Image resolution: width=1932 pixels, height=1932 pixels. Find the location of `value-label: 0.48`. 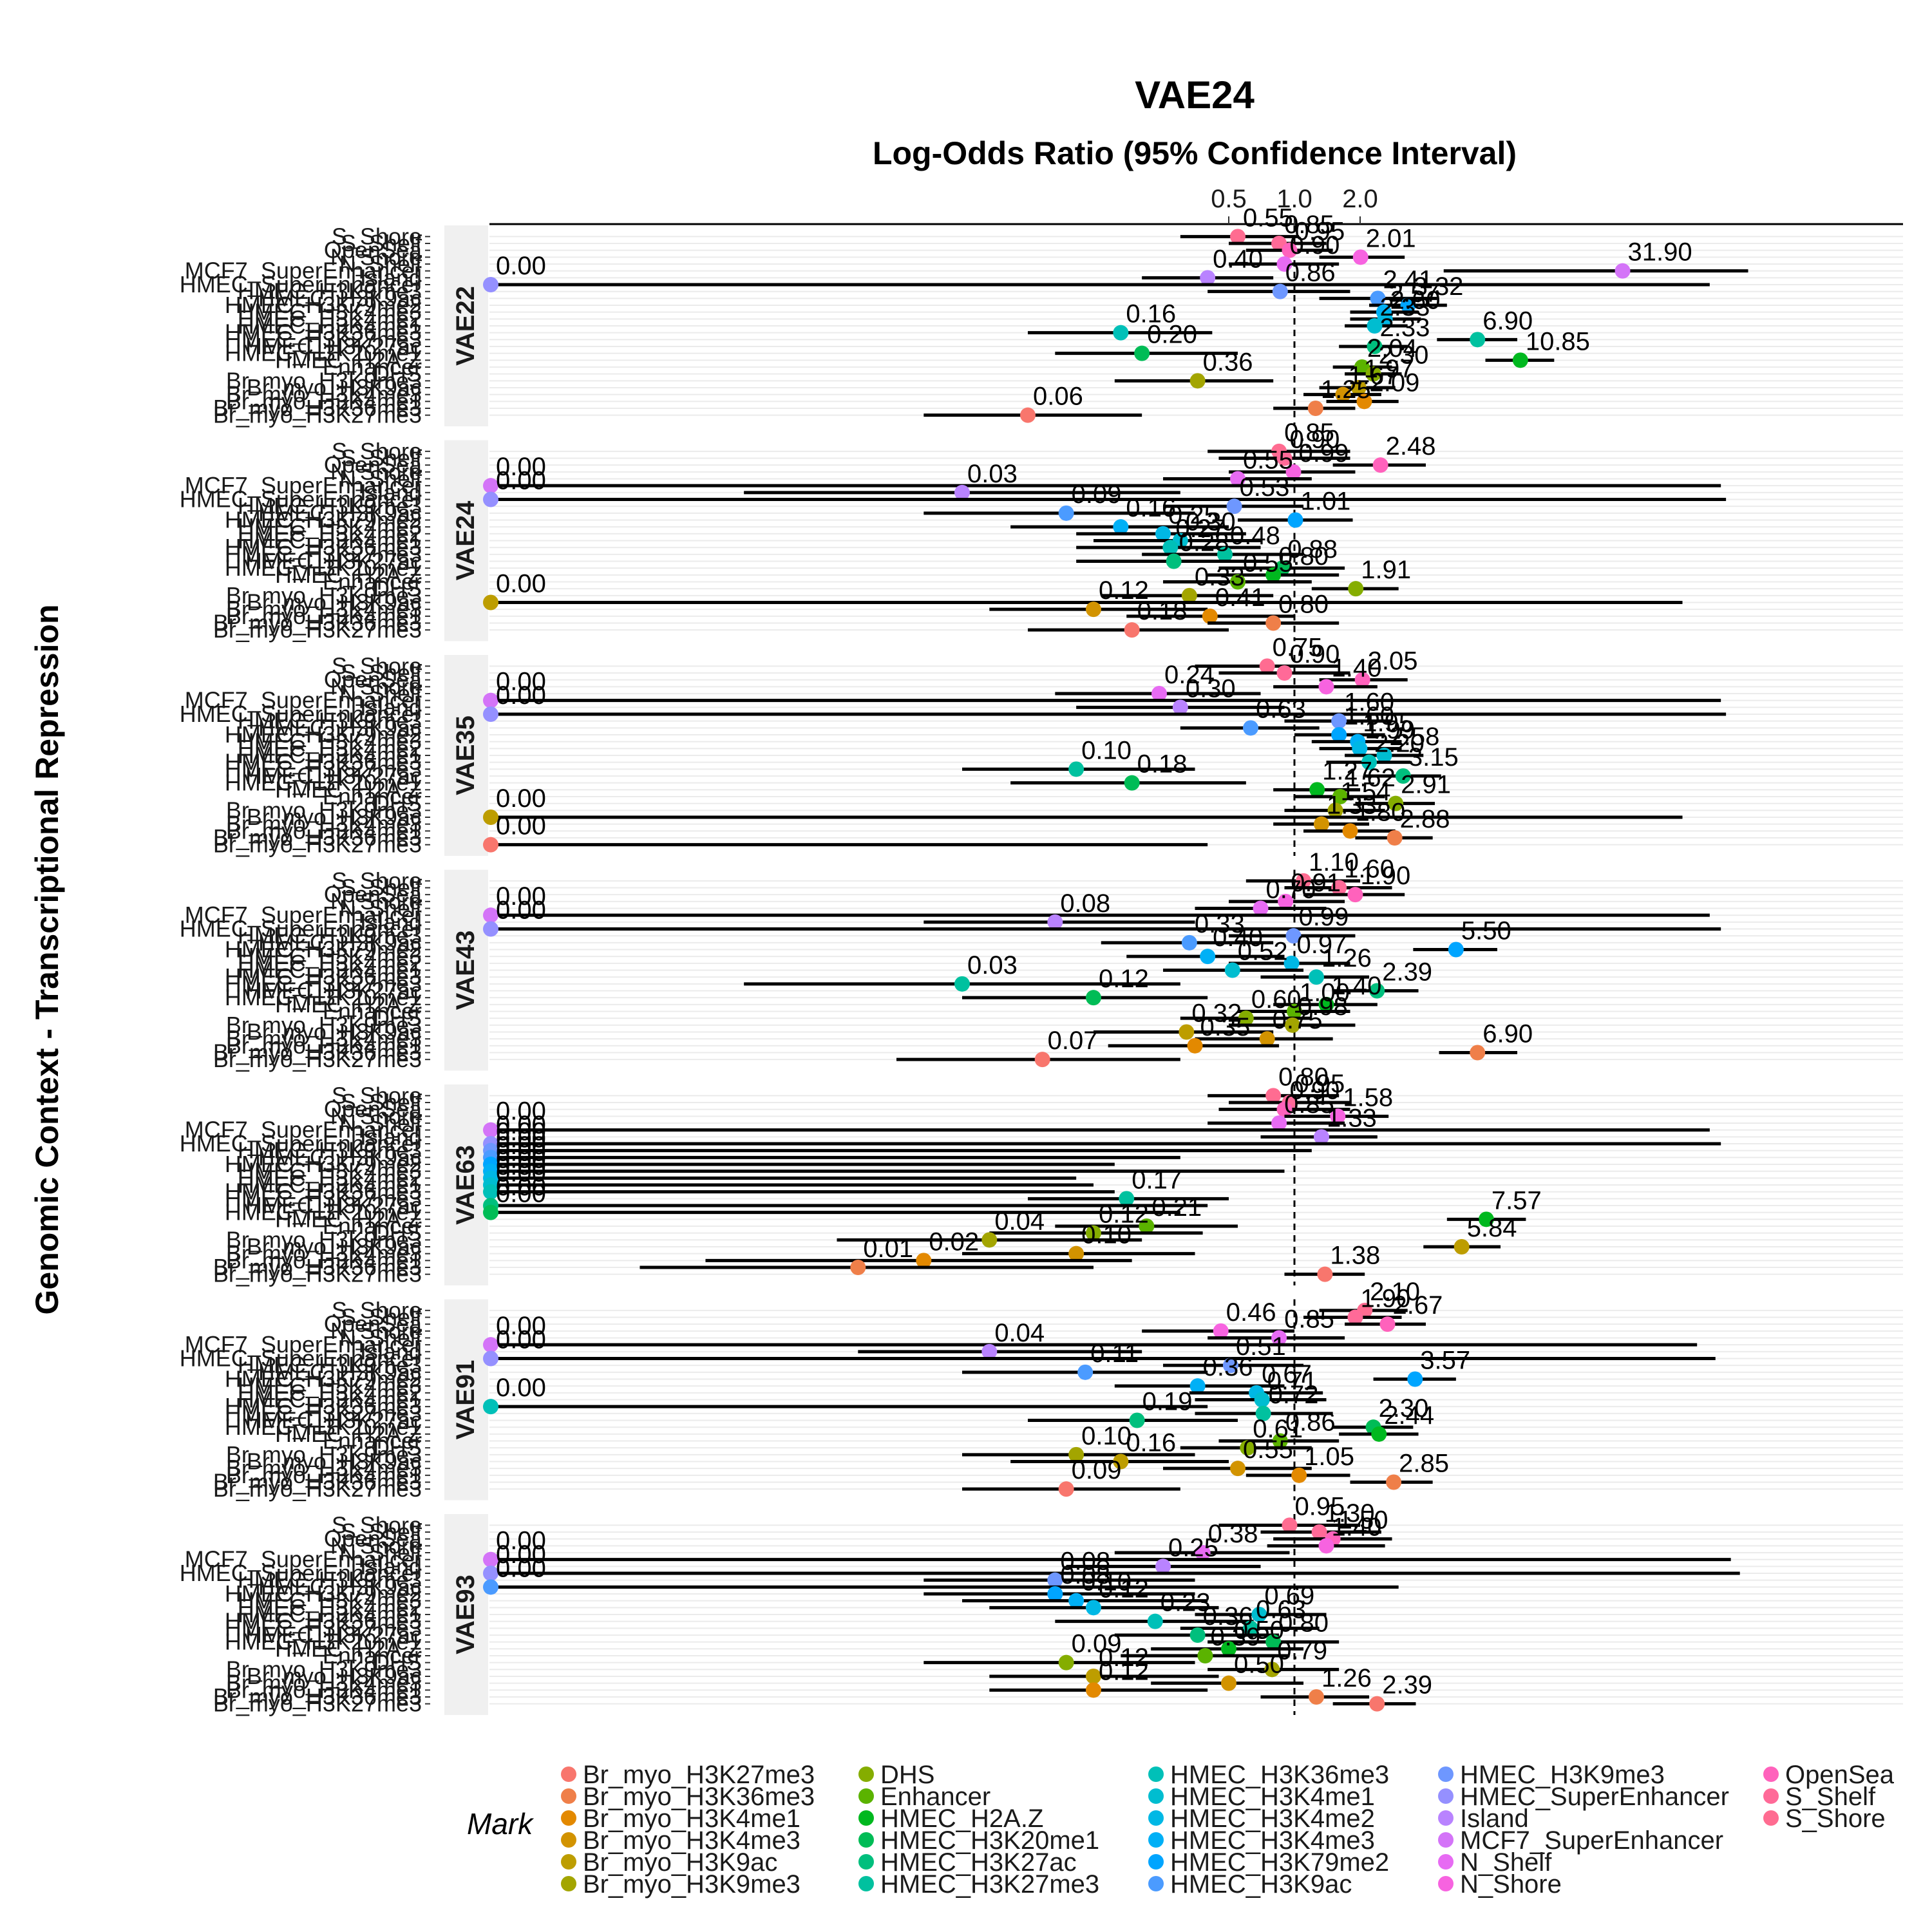

value-label: 0.48 is located at coordinates (1255, 536).